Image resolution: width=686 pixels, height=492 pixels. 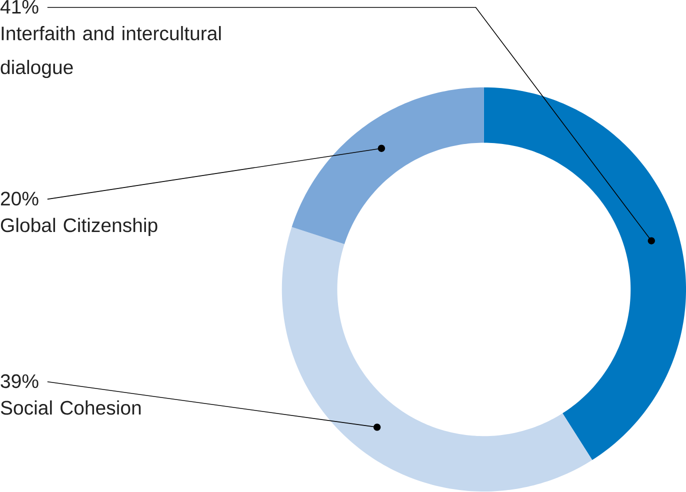 What do you see at coordinates (19, 381) in the screenshot?
I see `data-label: 39%` at bounding box center [19, 381].